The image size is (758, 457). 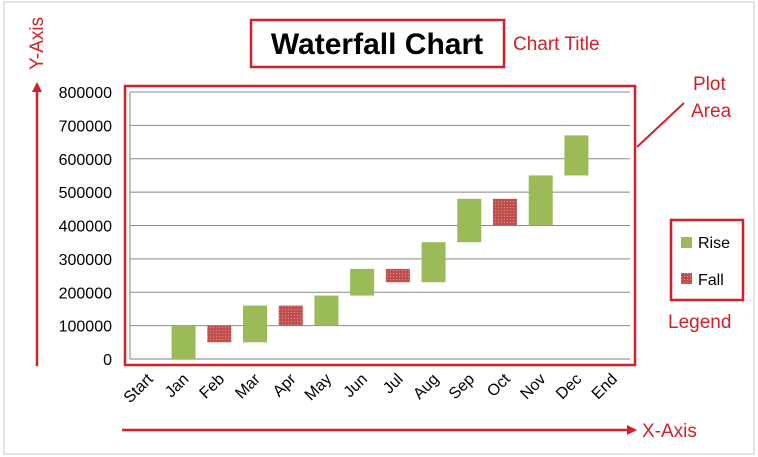 I want to click on legend-swatch-rise, so click(x=686, y=242).